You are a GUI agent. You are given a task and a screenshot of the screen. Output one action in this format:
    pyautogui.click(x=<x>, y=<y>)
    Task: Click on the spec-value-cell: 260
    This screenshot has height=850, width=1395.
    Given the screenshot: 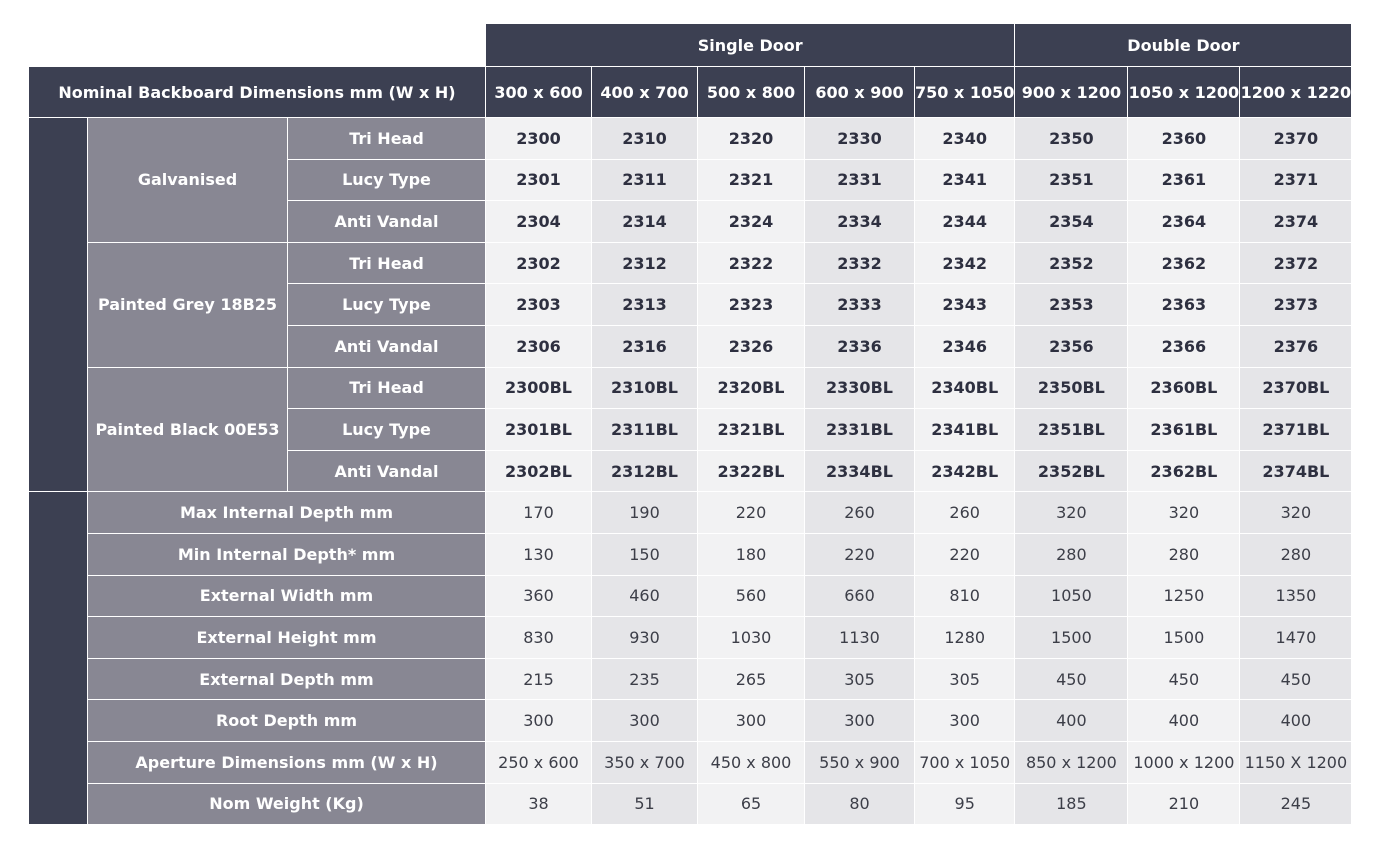 What is the action you would take?
    pyautogui.click(x=859, y=512)
    